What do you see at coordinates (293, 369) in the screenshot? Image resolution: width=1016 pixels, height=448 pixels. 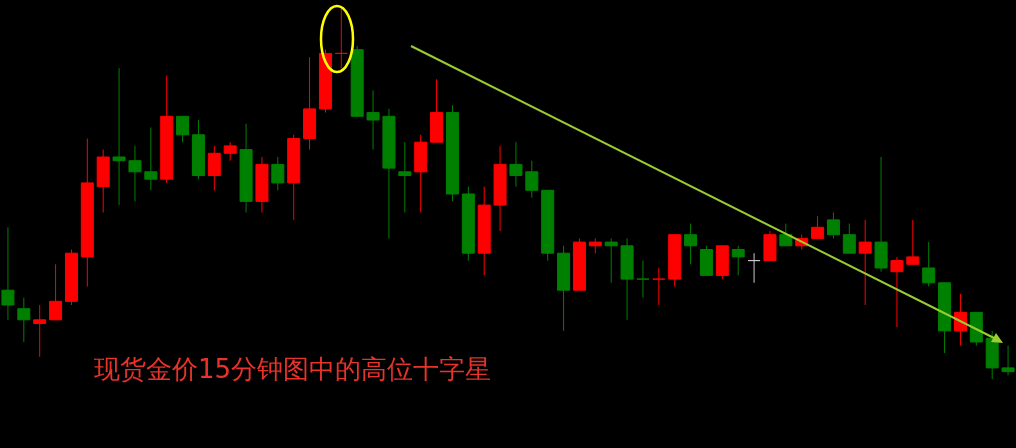 I see `annotation: 现货金价15分钟图中的高位十字星` at bounding box center [293, 369].